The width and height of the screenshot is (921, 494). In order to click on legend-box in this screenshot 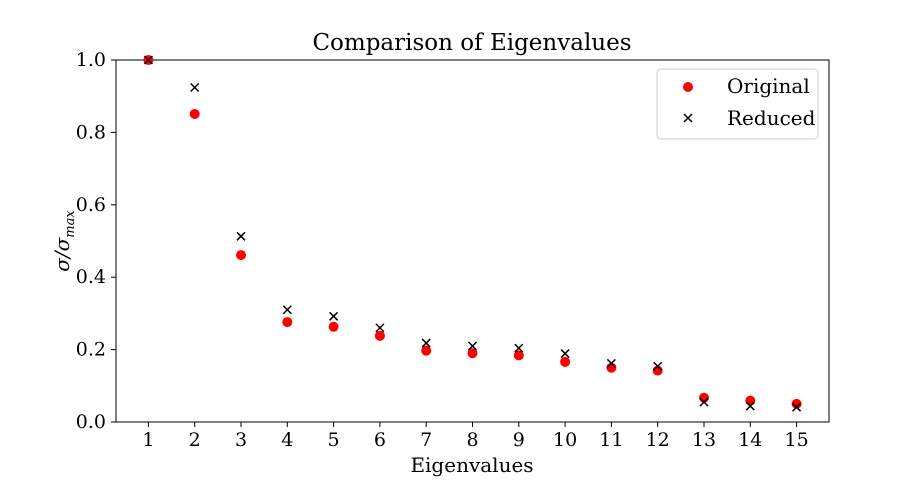, I will do `click(737, 104)`.